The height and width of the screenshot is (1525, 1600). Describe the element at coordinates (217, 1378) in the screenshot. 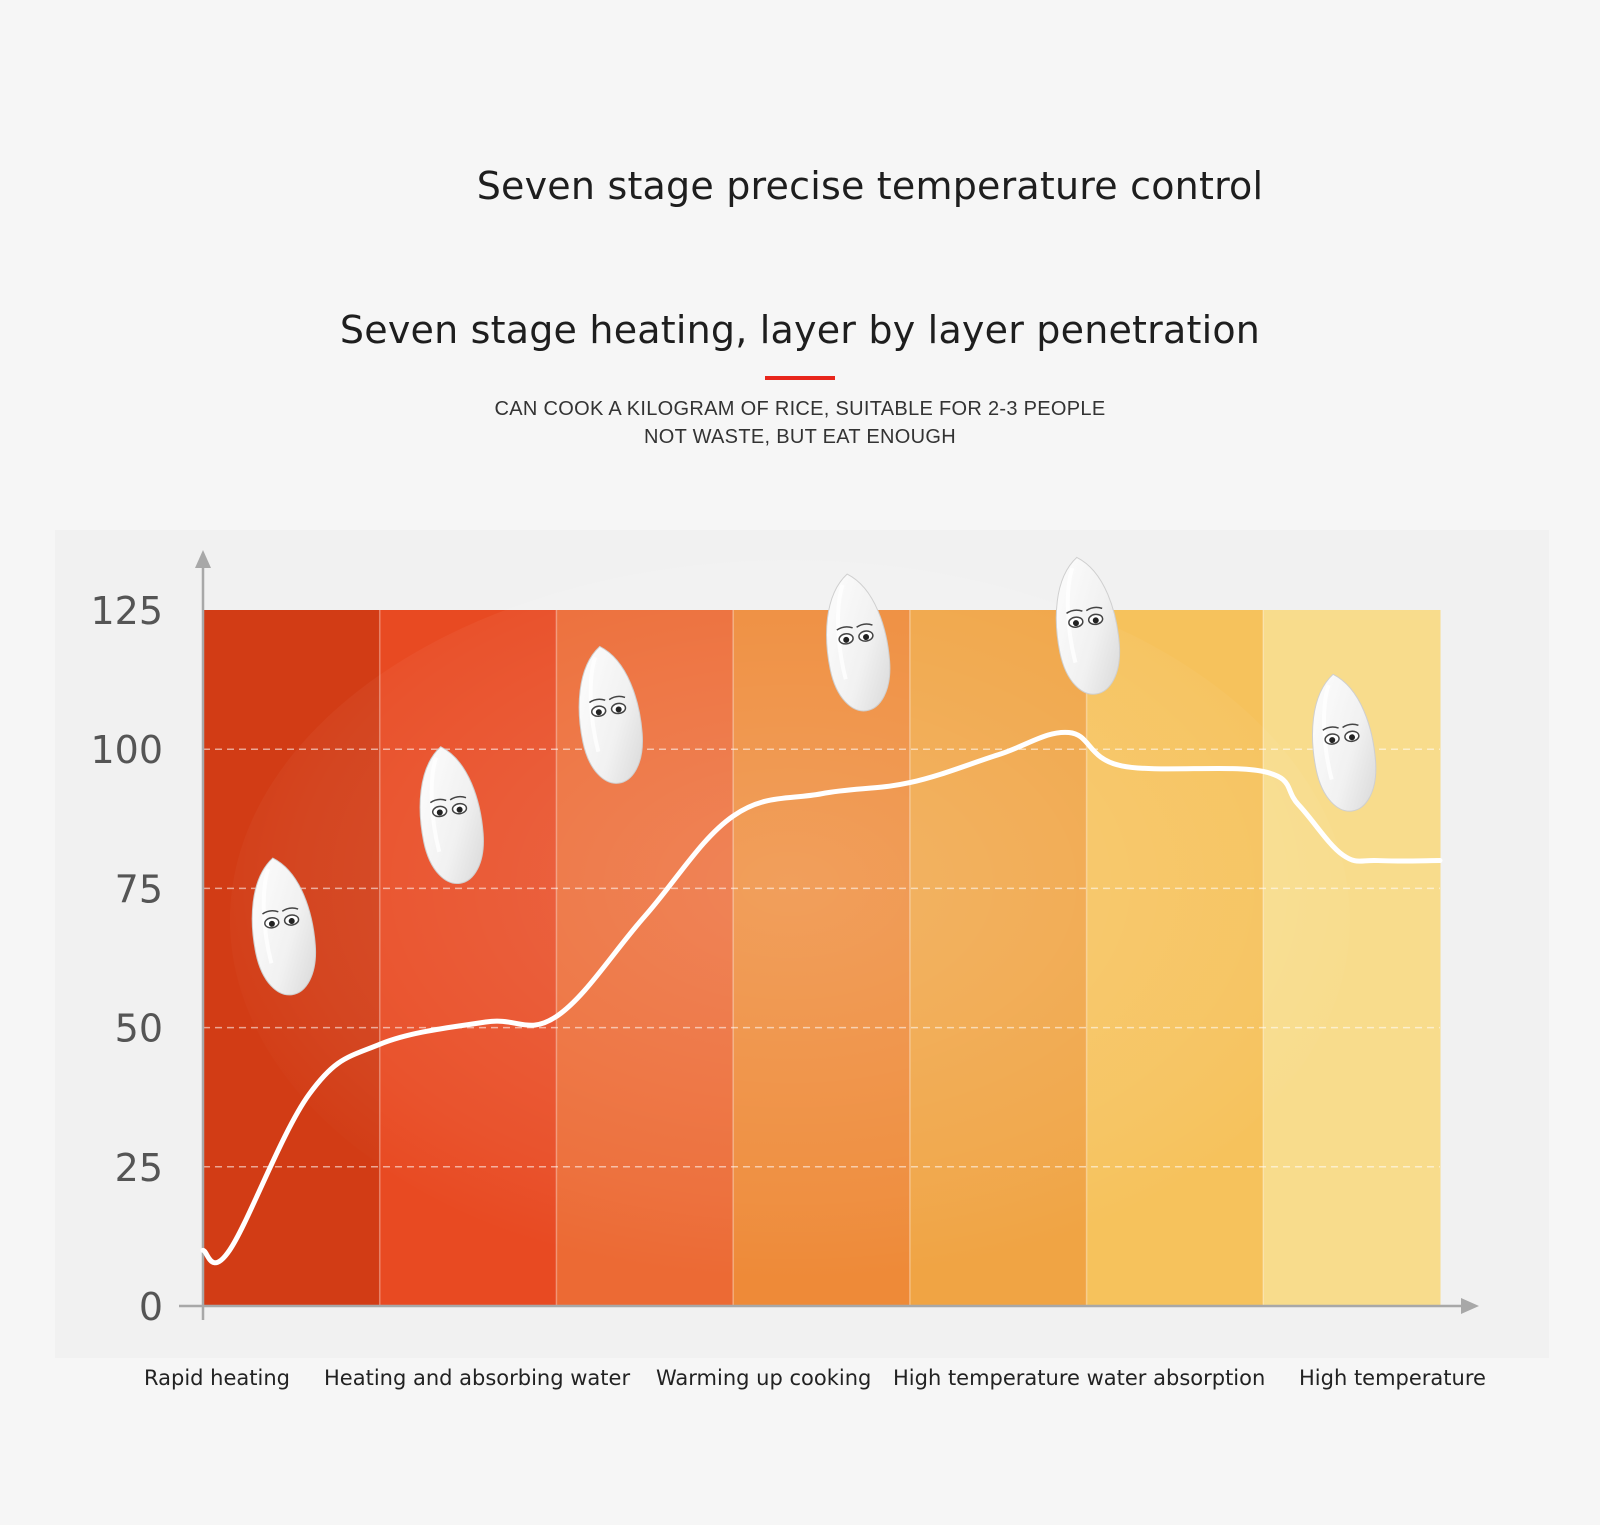

I see `x-stage-label: Rapid heating` at that location.